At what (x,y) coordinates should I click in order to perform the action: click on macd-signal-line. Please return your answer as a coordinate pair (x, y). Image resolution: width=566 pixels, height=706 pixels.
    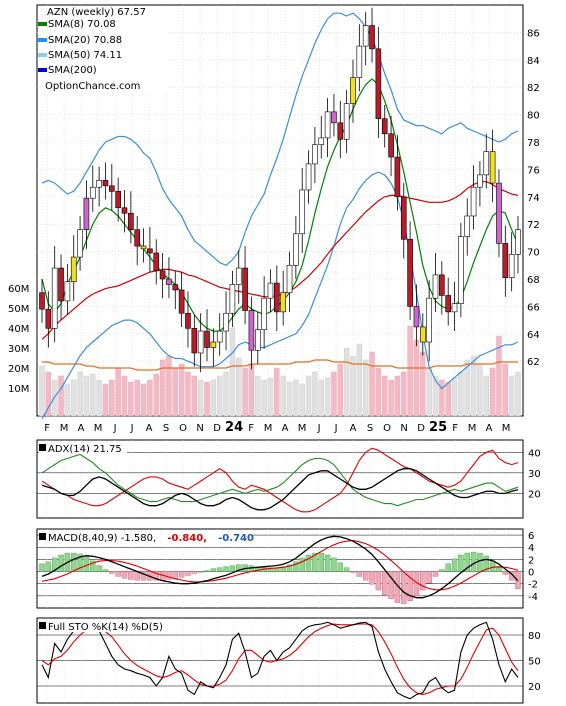
    Looking at the image, I should click on (280, 565).